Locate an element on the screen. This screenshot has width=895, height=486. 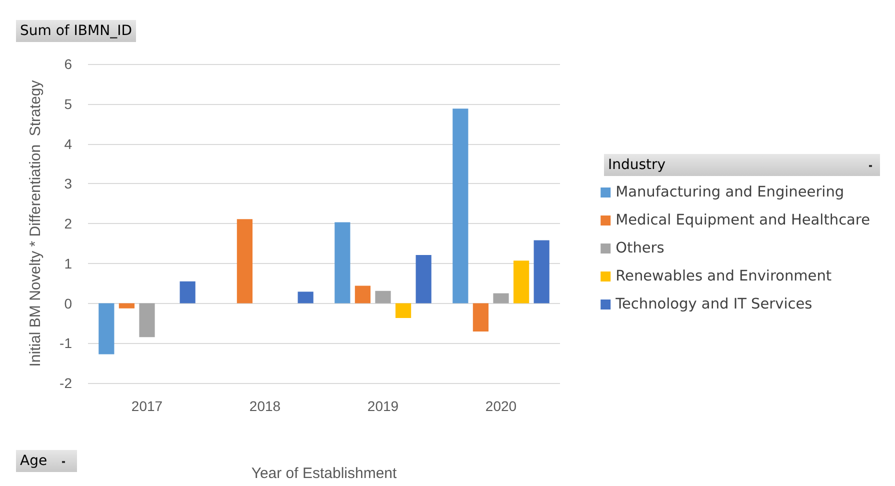
y-axis-title: Initial BM Novelty * Differentiation Strategy is located at coordinates (35, 223).